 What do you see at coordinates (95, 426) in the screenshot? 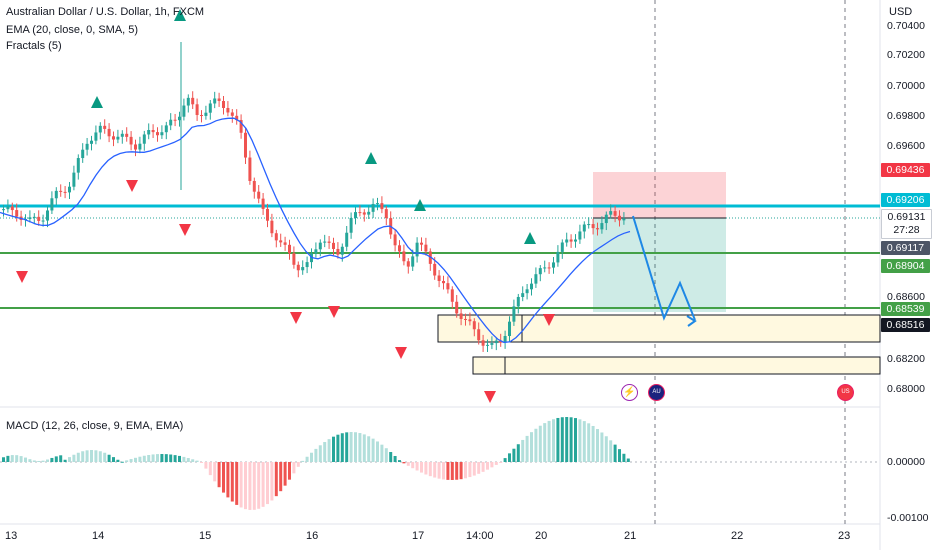
I see `macd-legend: MACD (12, 26, close, 9, EMA, EMA)` at bounding box center [95, 426].